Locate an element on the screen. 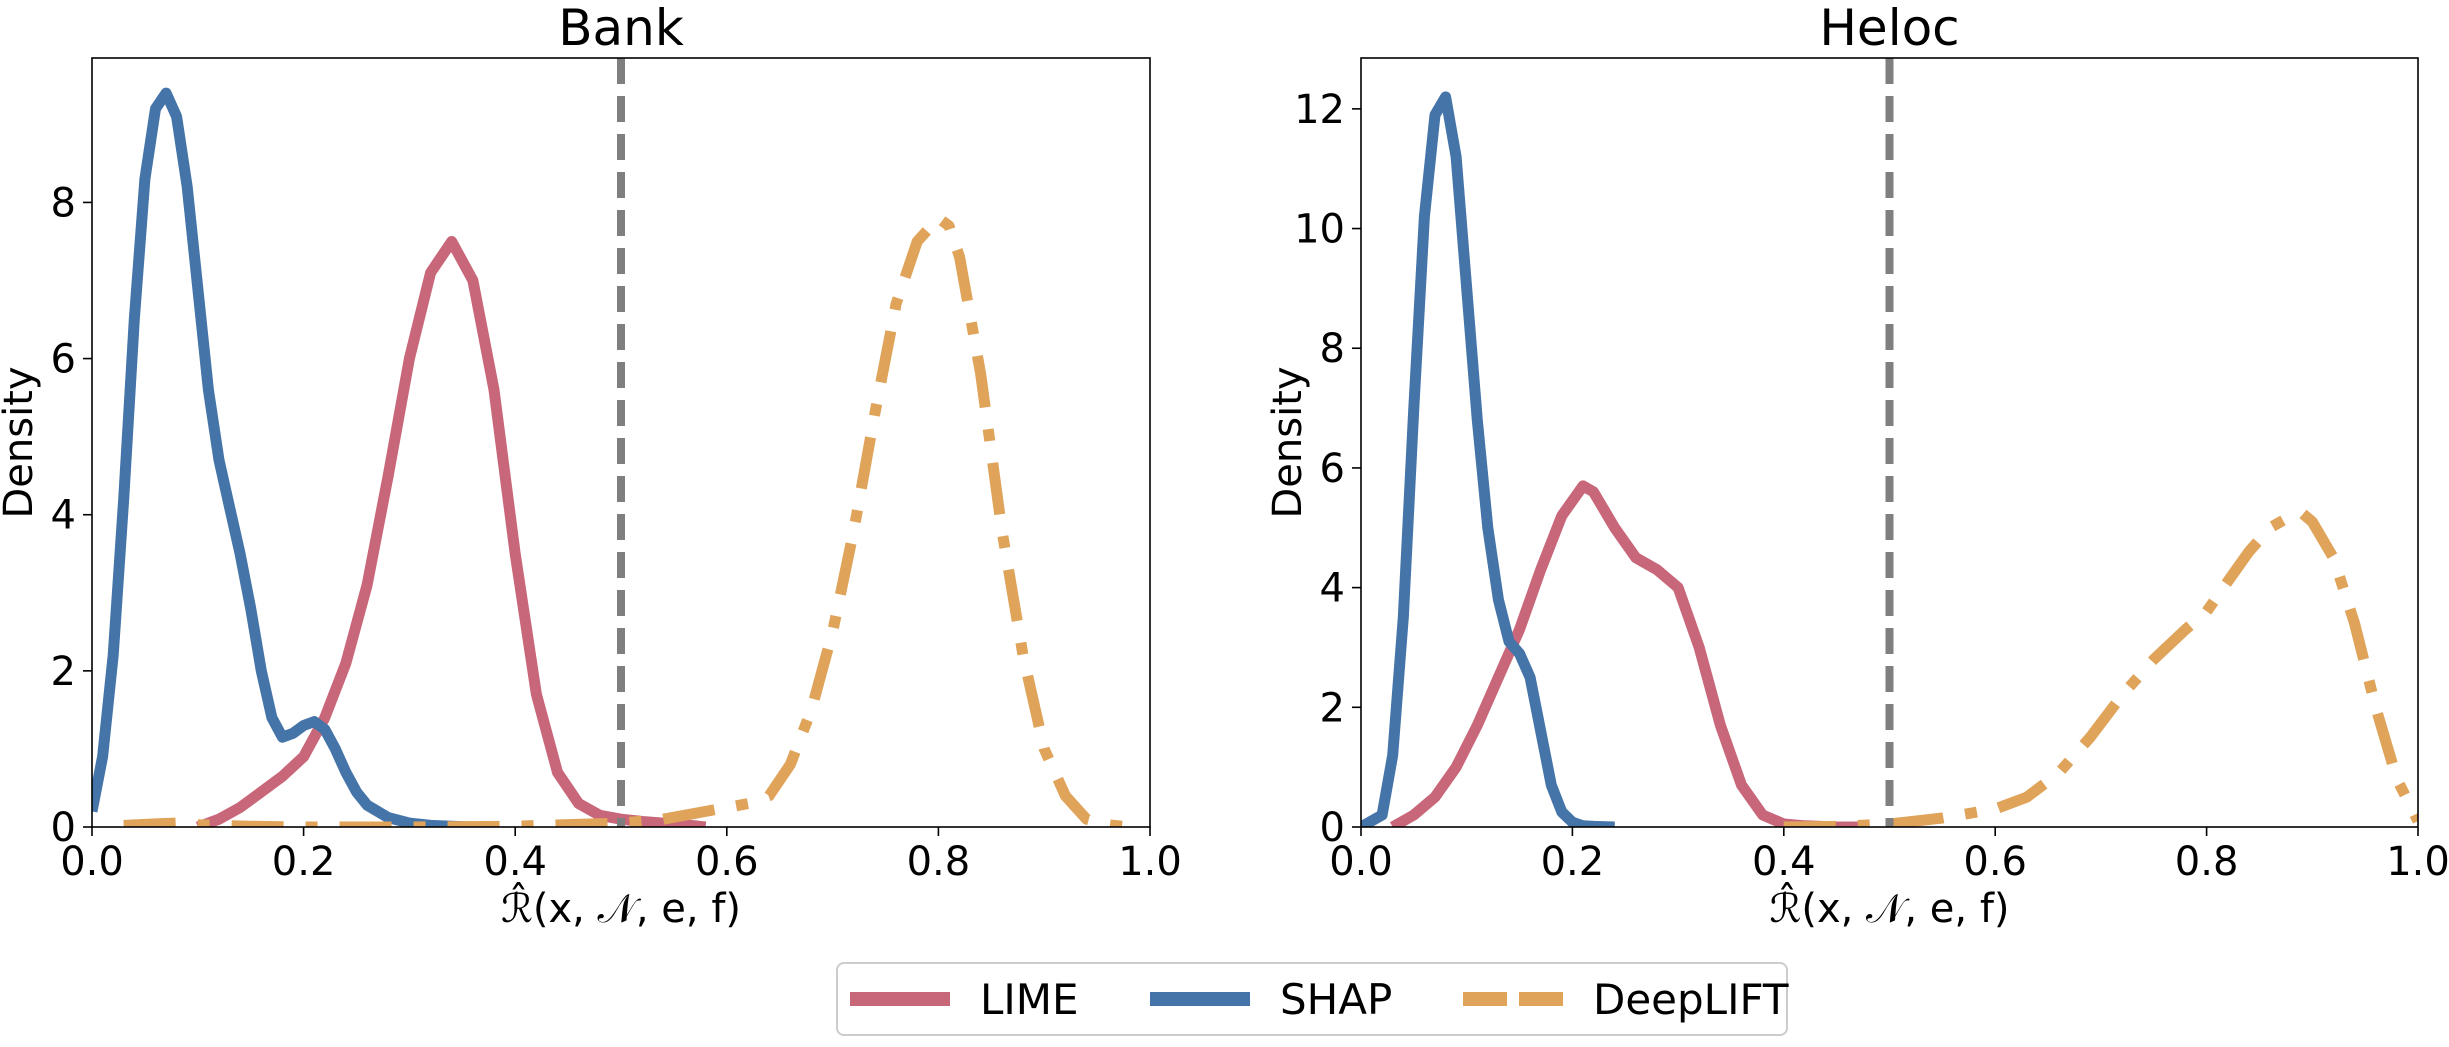 The height and width of the screenshot is (1047, 2449). heloc-series-deeplift is located at coordinates (2100, 667).